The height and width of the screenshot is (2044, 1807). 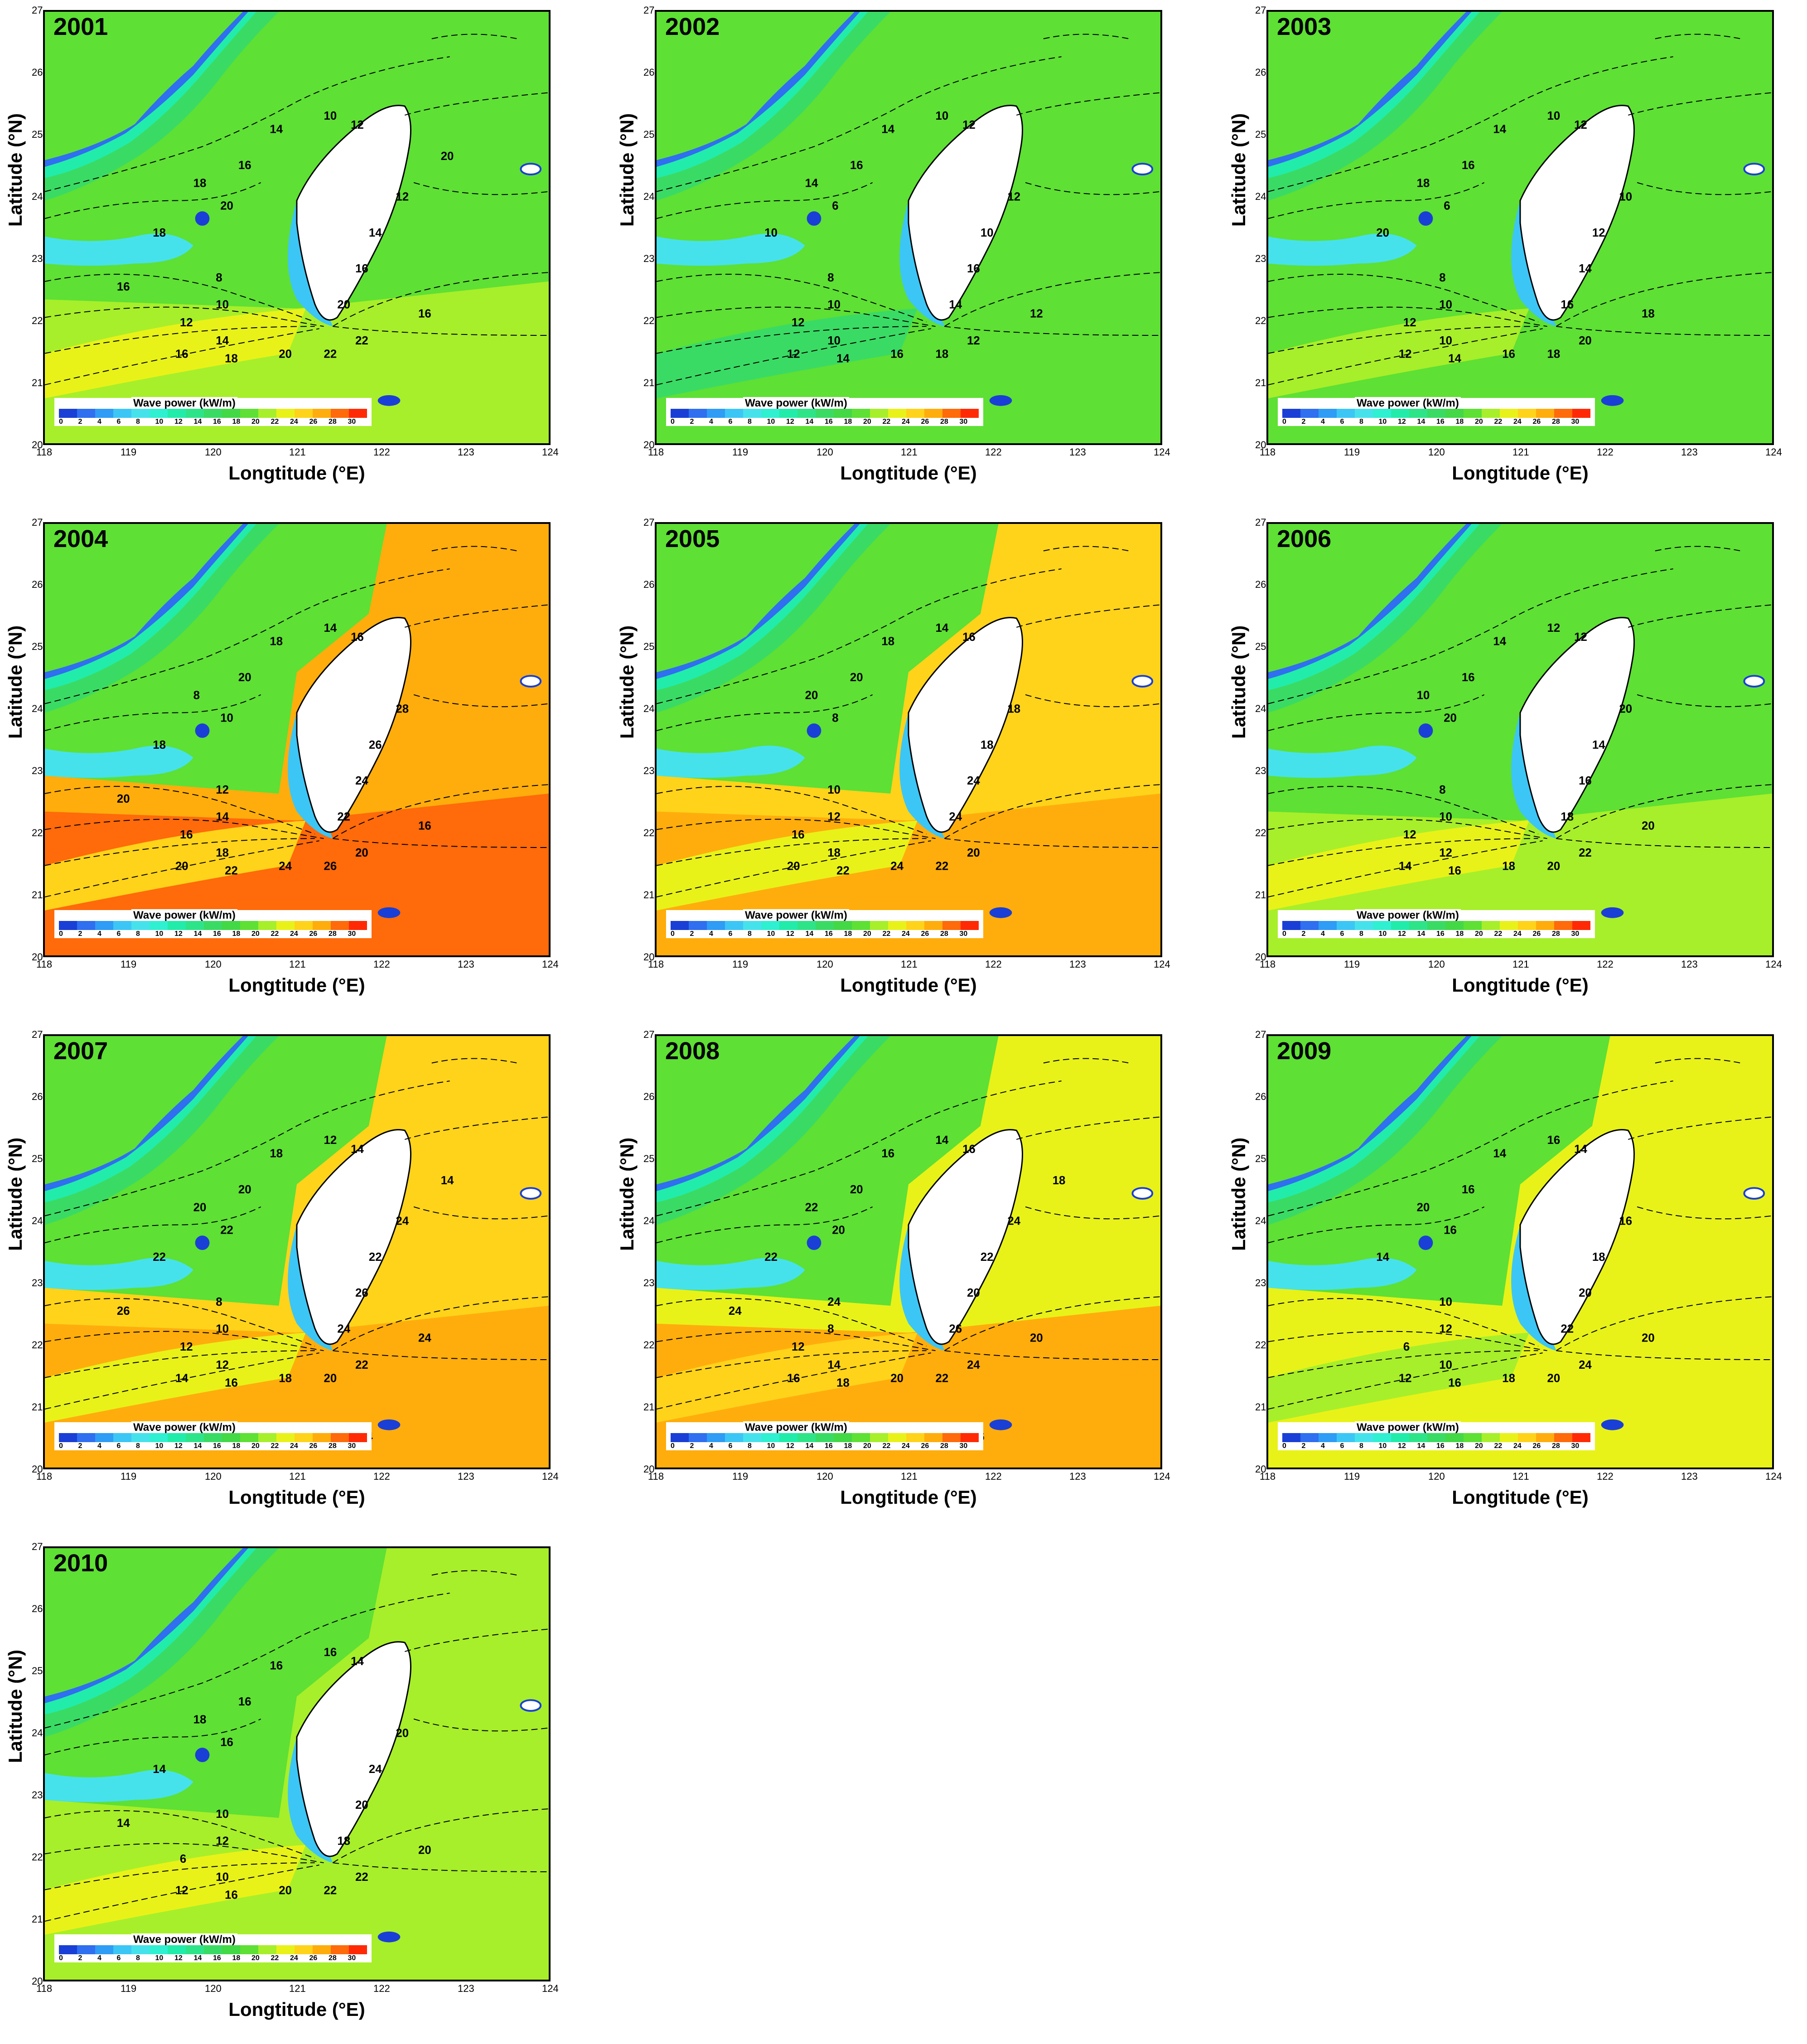 What do you see at coordinates (627, 170) in the screenshot?
I see `y-axis-label: Latitude (°N)` at bounding box center [627, 170].